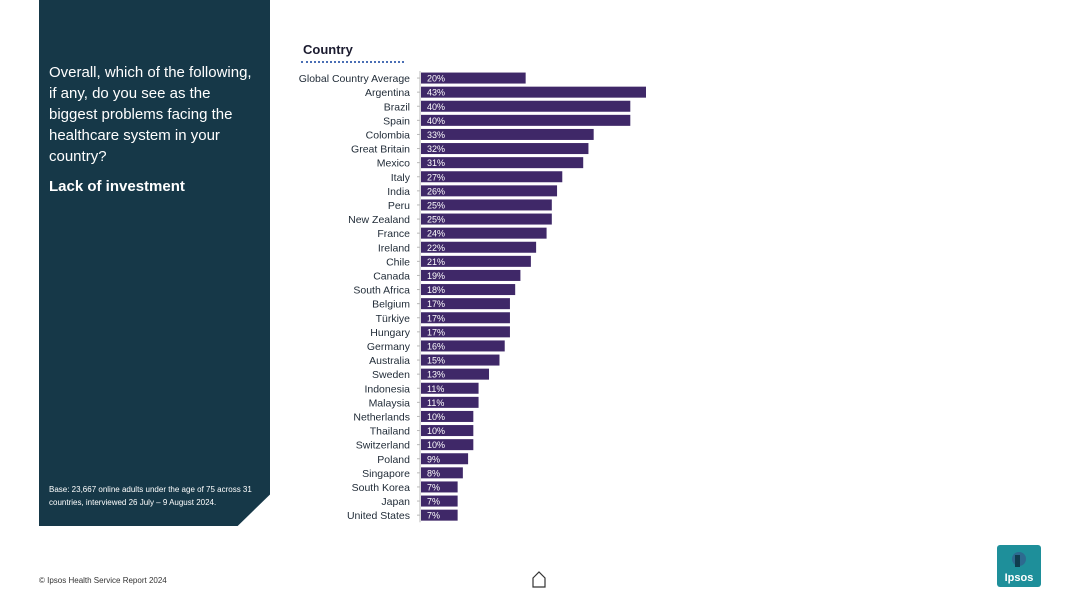 This screenshot has width=1080, height=607. I want to click on category-label: Netherlands, so click(381, 417).